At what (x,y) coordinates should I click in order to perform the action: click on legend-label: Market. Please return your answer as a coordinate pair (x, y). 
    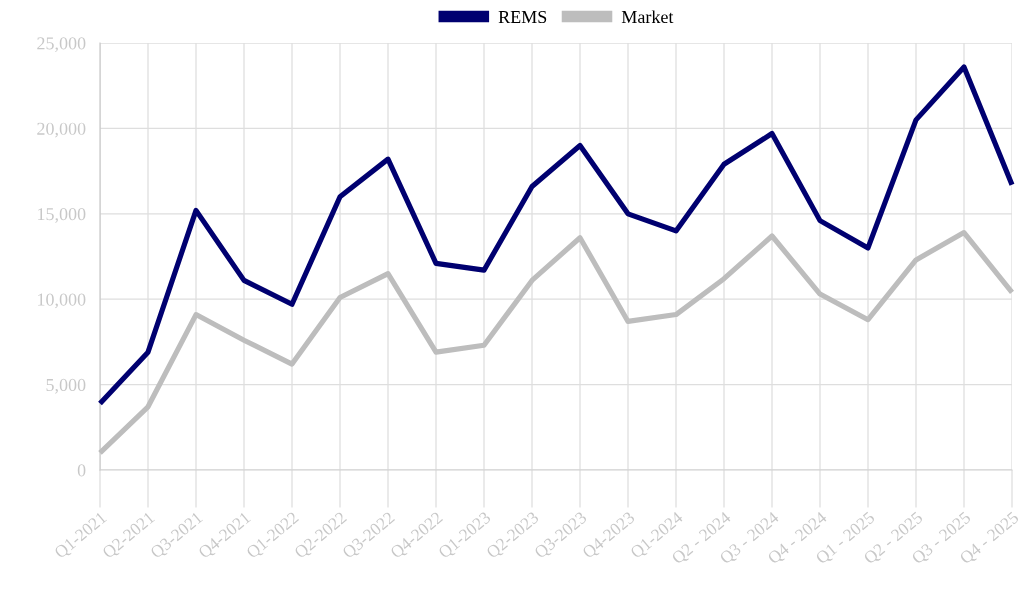
    Looking at the image, I should click on (647, 17).